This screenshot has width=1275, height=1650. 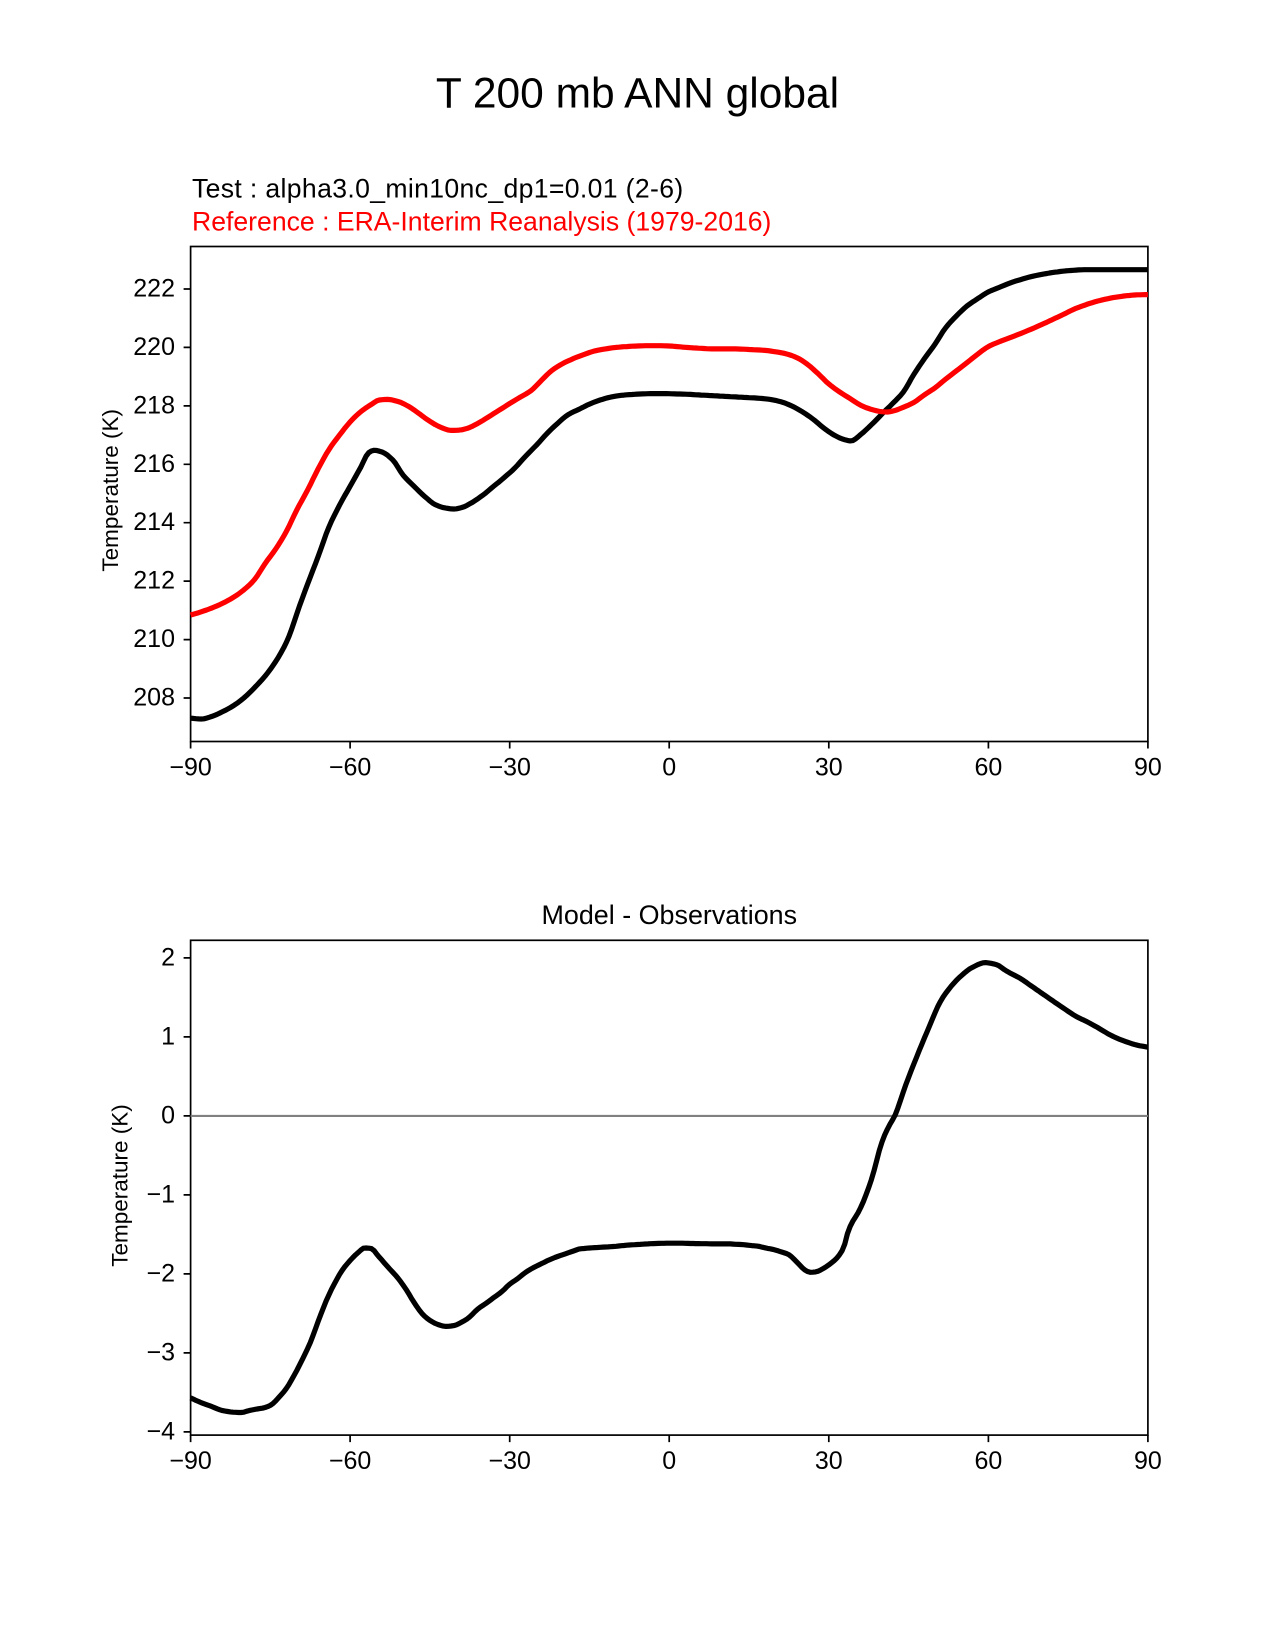 I want to click on svg-text: 220, so click(x=154, y=347).